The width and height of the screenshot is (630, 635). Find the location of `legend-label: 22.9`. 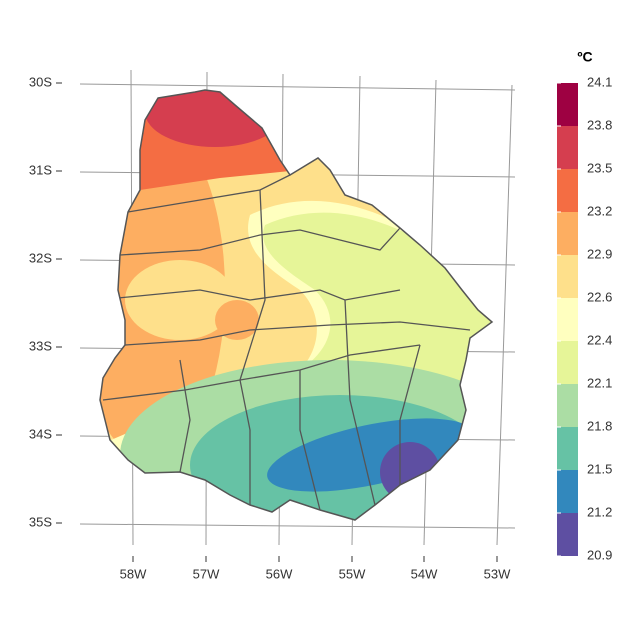

legend-label: 22.9 is located at coordinates (599, 253).